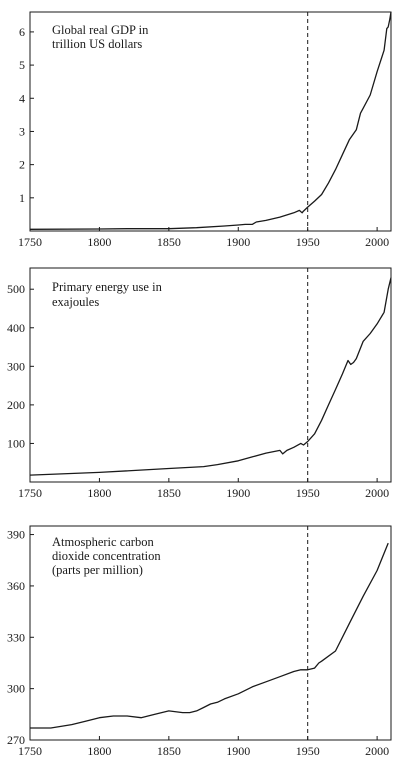 This screenshot has width=400, height=774. What do you see at coordinates (97, 570) in the screenshot?
I see `chart-title-line: (parts per million)` at bounding box center [97, 570].